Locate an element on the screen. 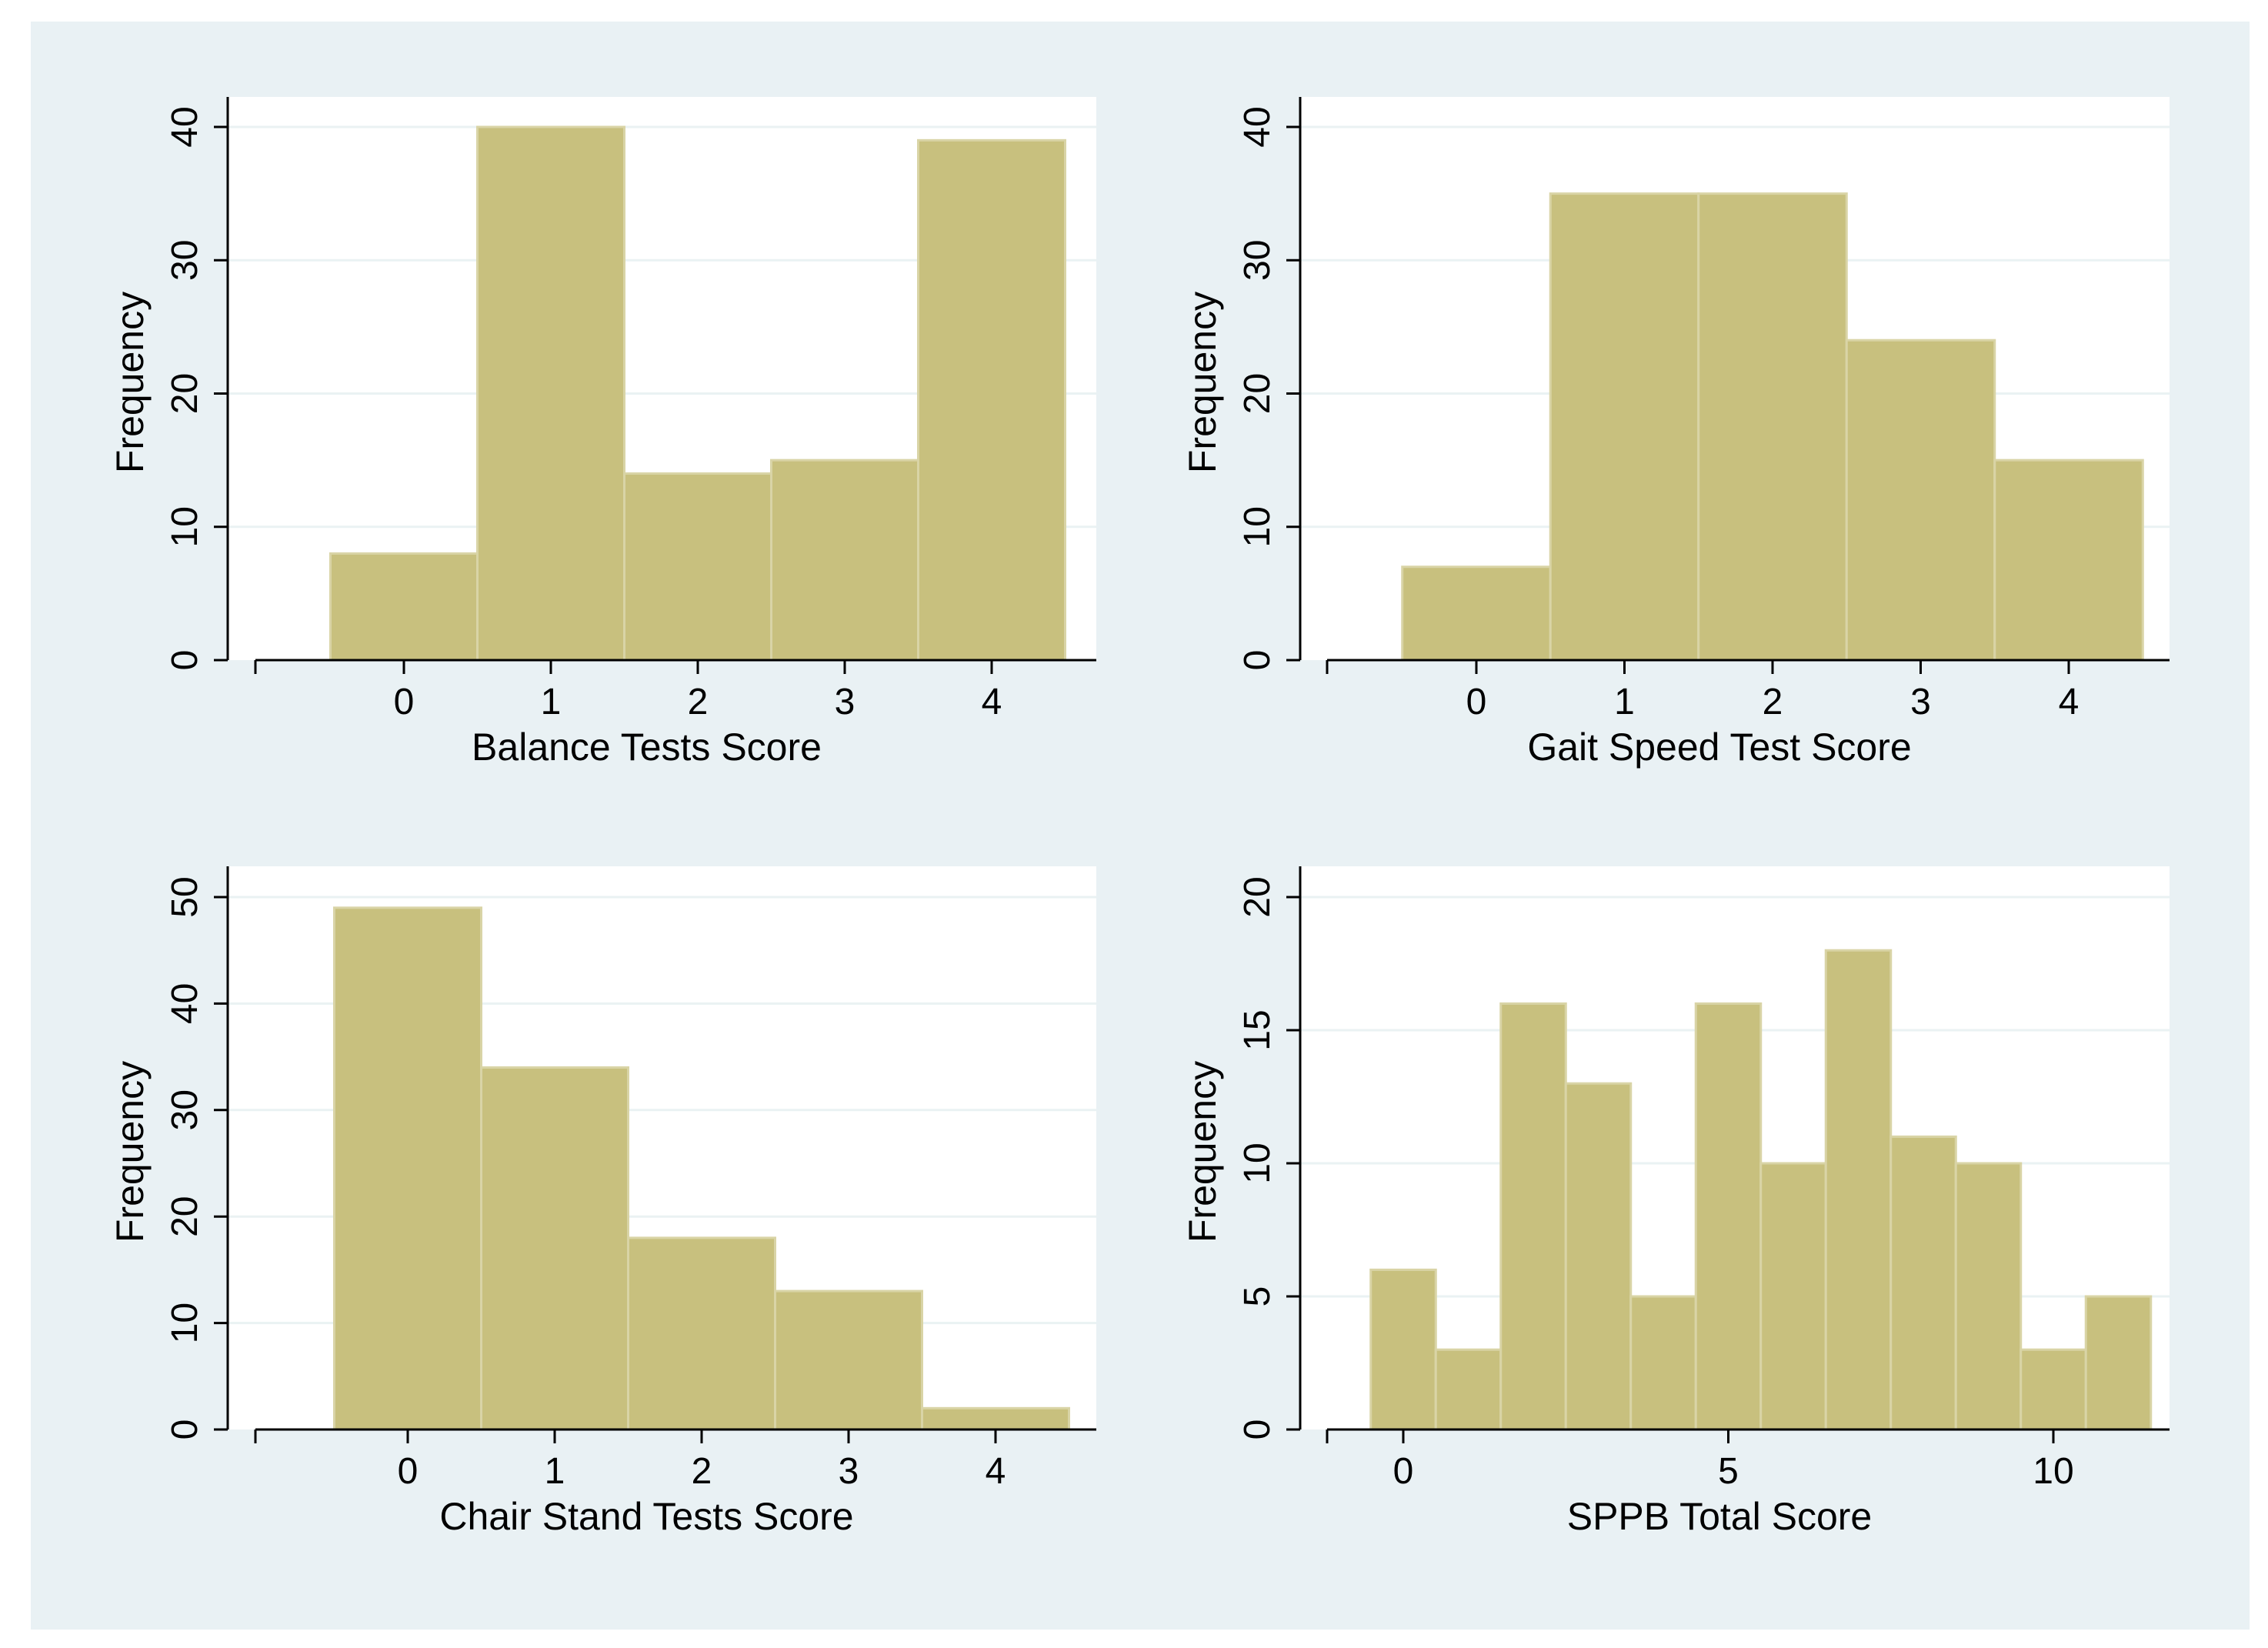 Image resolution: width=2268 pixels, height=1648 pixels. y-tick-label: 5 is located at coordinates (1258, 1296).